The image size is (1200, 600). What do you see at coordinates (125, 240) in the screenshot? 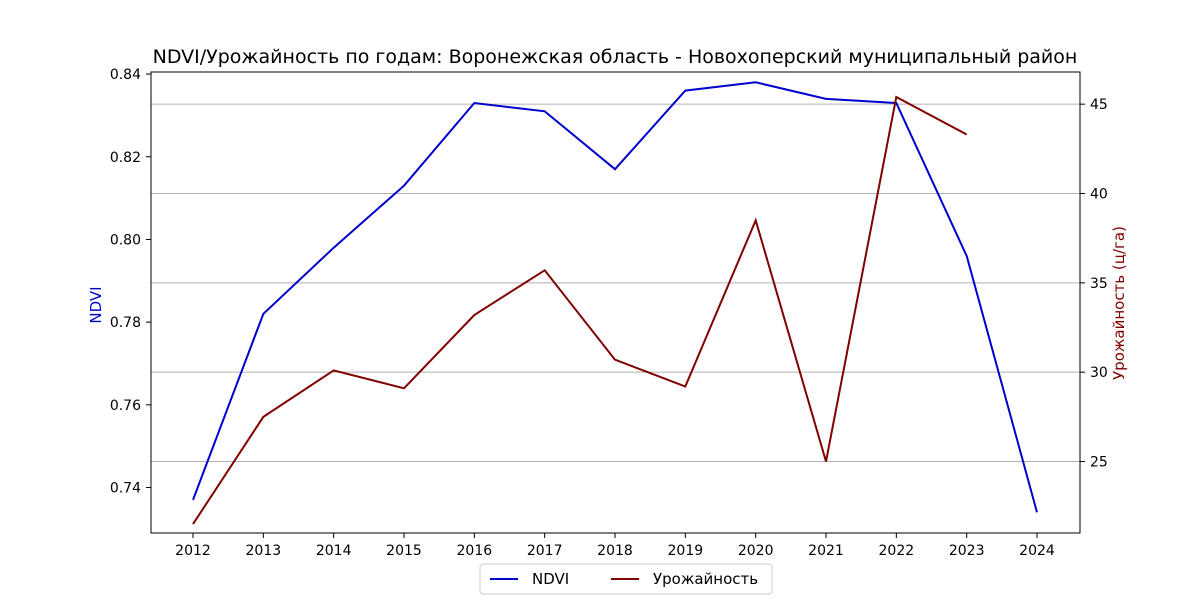
I see `y-left-tick-label: 0.80` at bounding box center [125, 240].